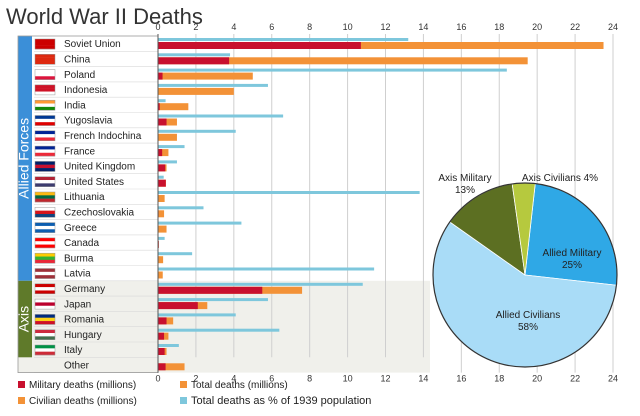  Describe the element at coordinates (423, 379) in the screenshot. I see `x-tick-label-bottom: 14` at that location.